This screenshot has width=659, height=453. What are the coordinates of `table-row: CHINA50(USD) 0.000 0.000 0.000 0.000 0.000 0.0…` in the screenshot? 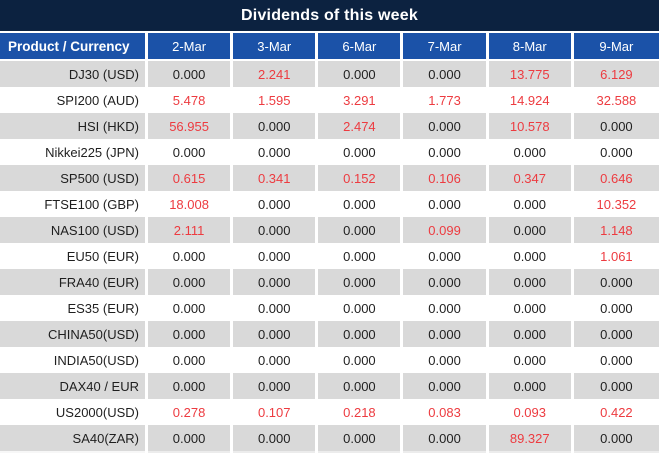 It's located at (329, 334).